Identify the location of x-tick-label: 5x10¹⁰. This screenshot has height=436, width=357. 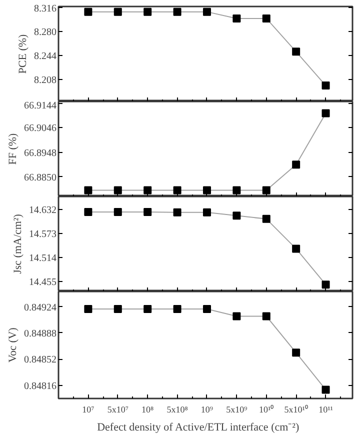
(296, 409).